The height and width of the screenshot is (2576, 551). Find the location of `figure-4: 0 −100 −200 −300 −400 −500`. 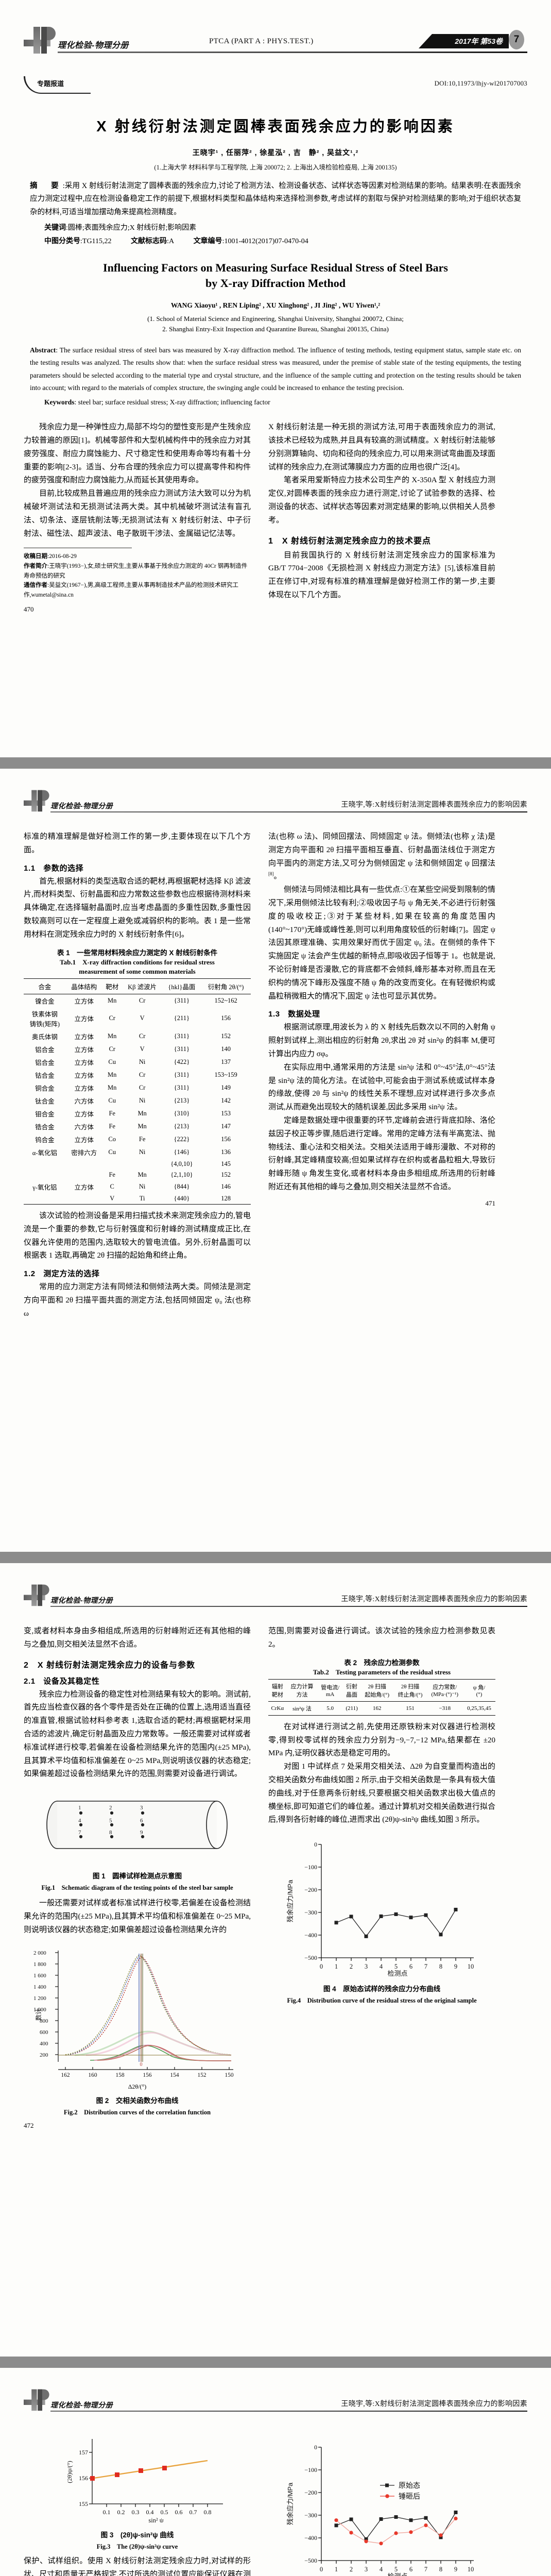

figure-4: 0 −100 −200 −300 −400 −500 is located at coordinates (381, 1906).